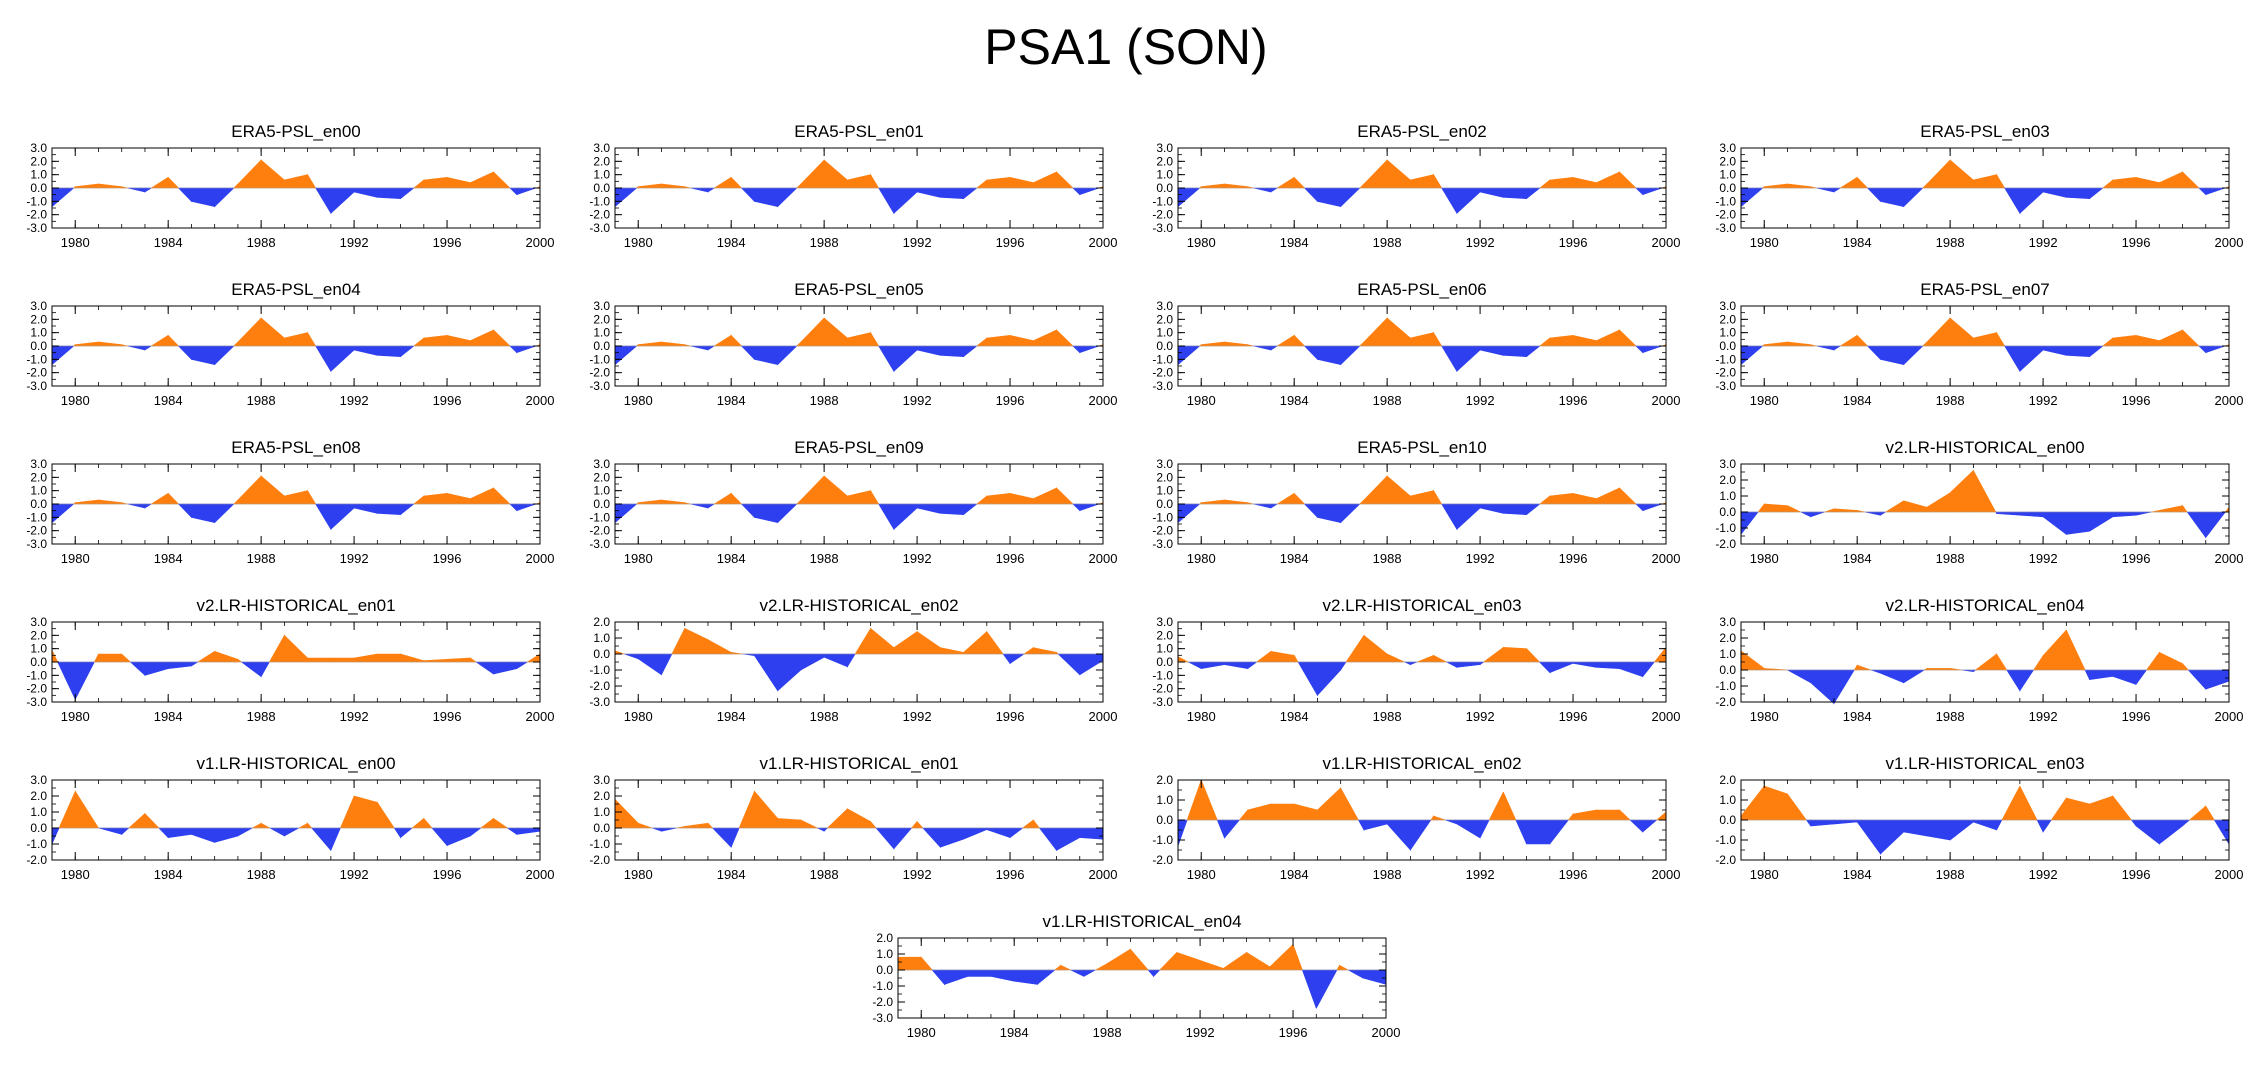  Describe the element at coordinates (1103, 874) in the screenshot. I see `xtick-label: 2000` at that location.